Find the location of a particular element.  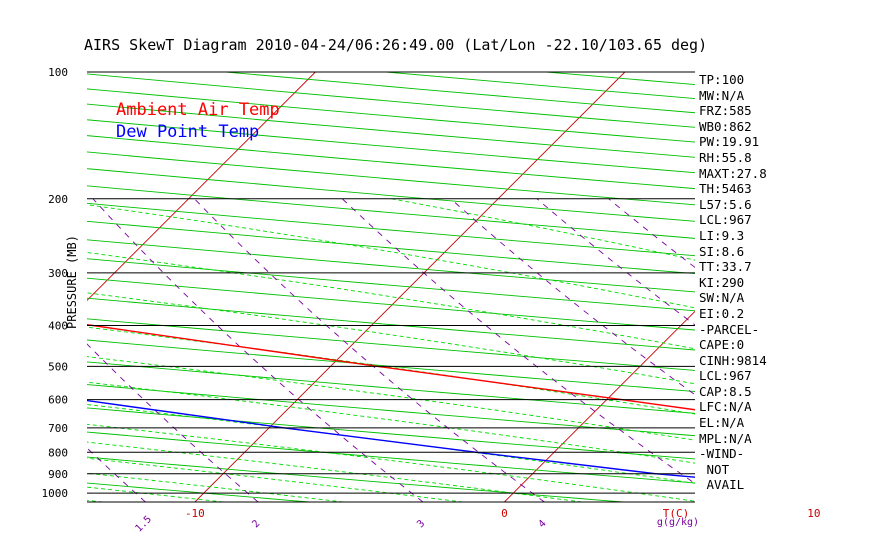

pressure-tick-label: 1000 is located at coordinates (55, 493).